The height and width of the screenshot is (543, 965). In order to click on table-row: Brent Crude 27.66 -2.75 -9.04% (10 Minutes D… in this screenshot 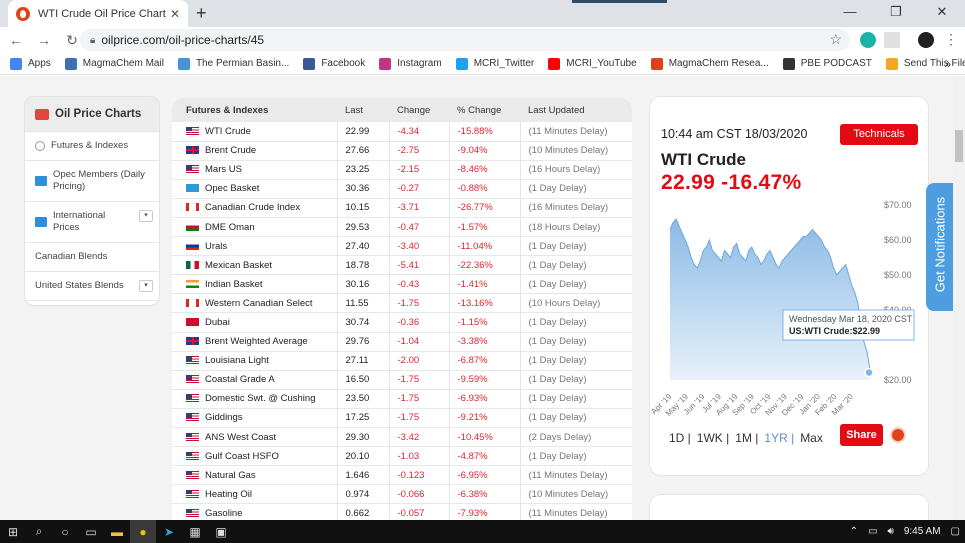, I will do `click(402, 151)`.